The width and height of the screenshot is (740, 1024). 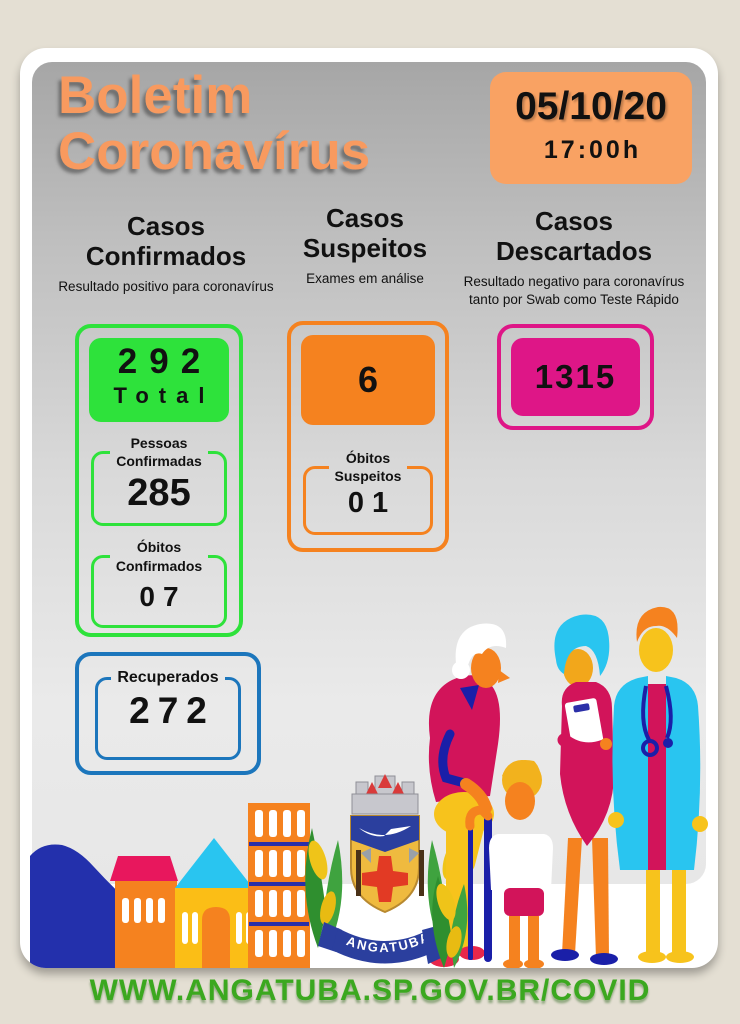 I want to click on recovered-box: Recuperados 272, so click(x=168, y=714).